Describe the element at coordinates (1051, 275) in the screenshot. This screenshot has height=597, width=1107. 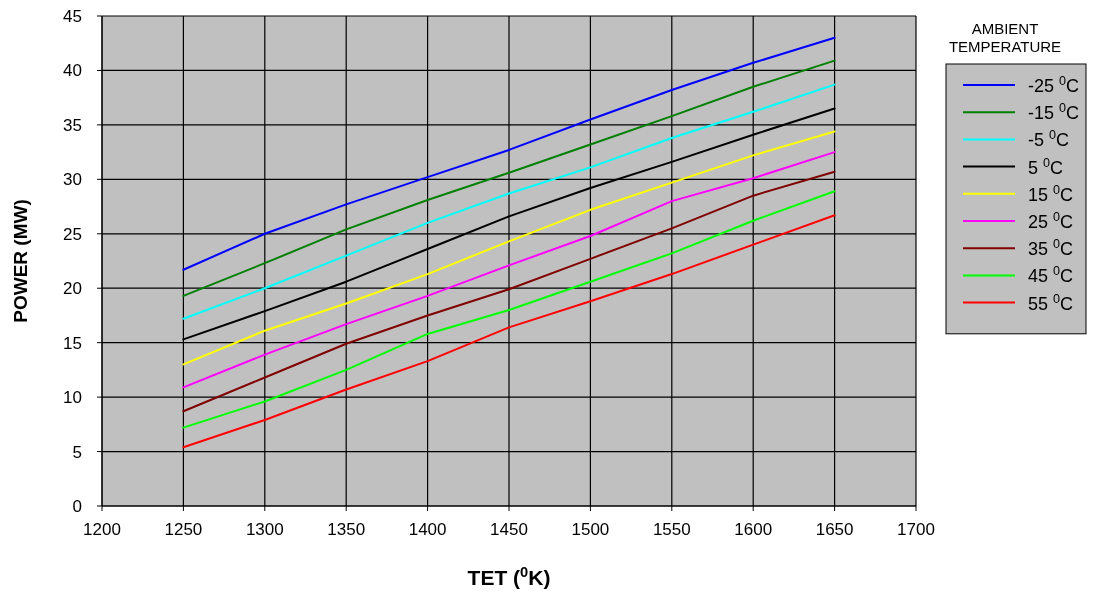
I see `legend-label: 45 $^{0}$C` at that location.